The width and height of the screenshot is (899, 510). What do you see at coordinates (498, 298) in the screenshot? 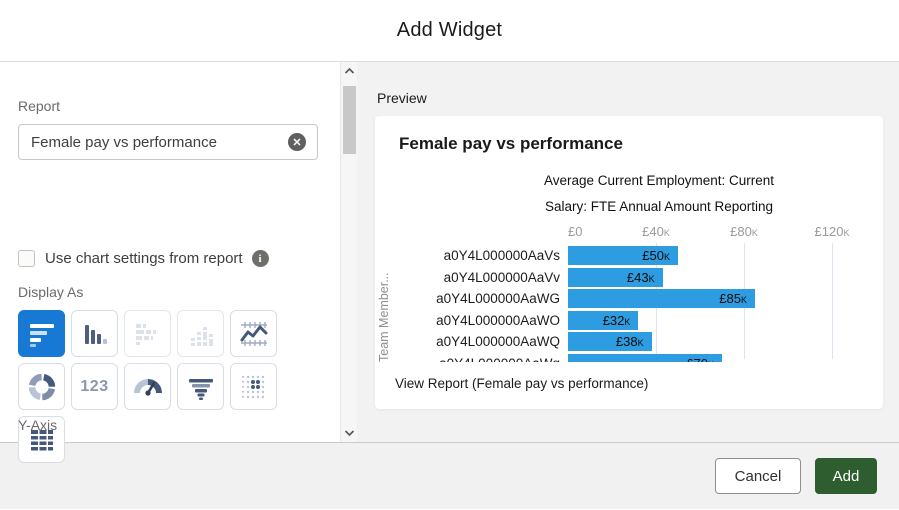
I see `category-label: a0Y4L000000AaWG` at bounding box center [498, 298].